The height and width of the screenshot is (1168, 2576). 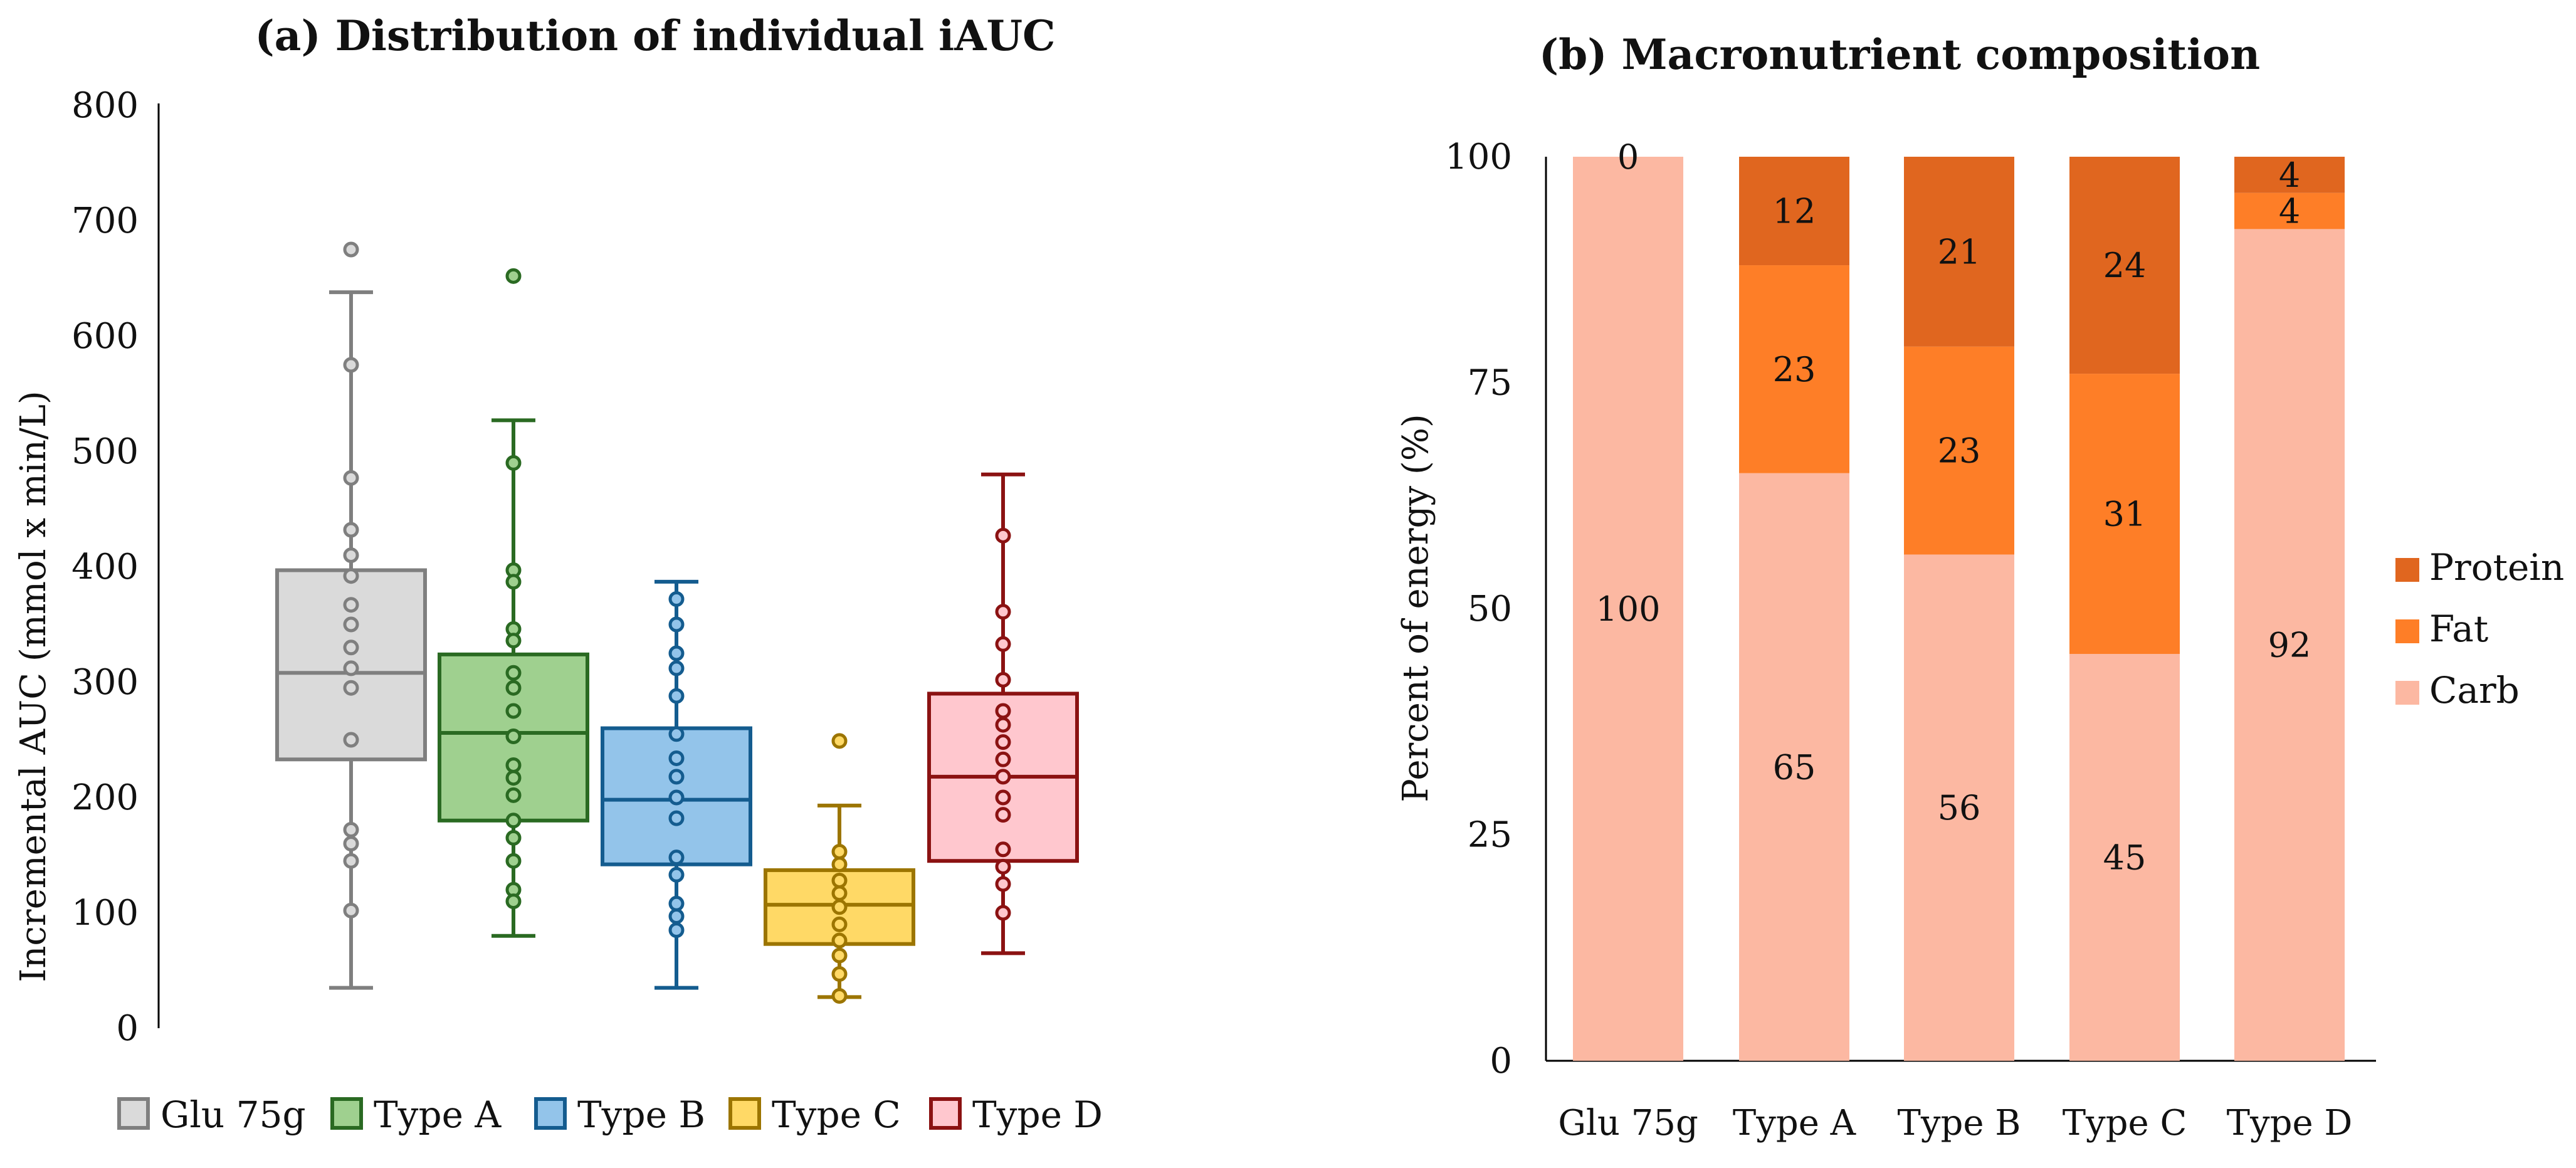 I want to click on legend-label: Type B, so click(x=641, y=1114).